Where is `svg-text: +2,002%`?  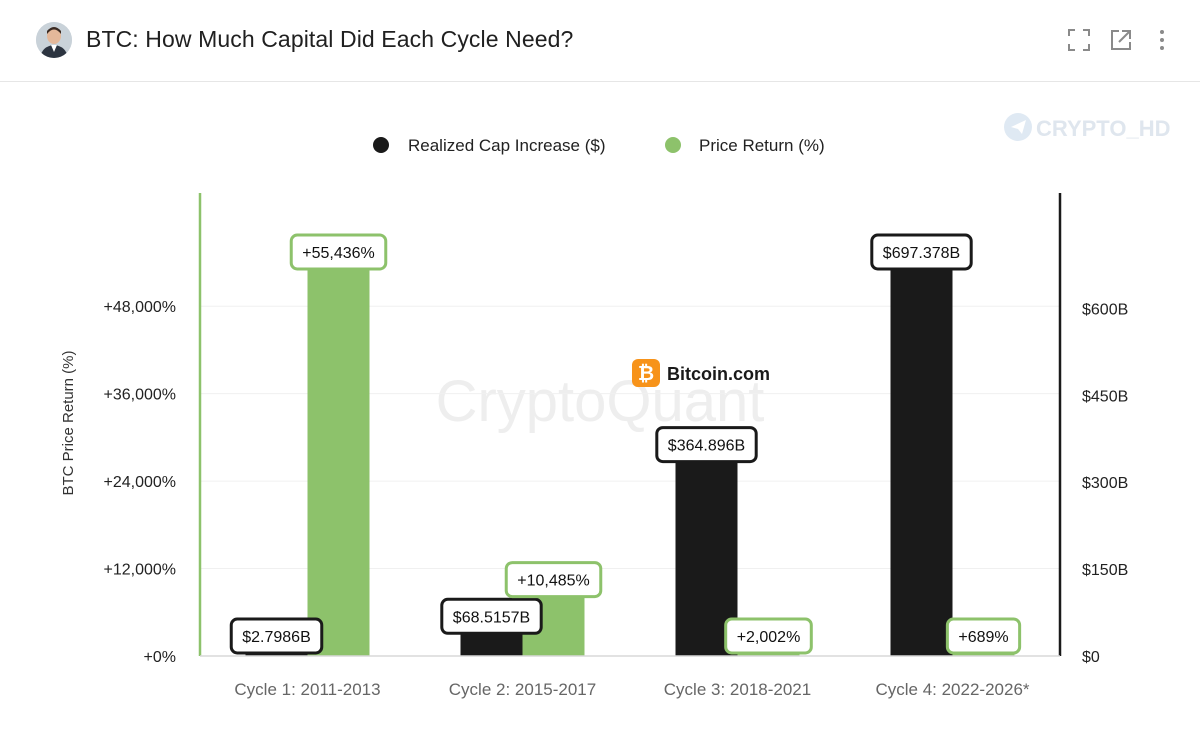
svg-text: +2,002% is located at coordinates (769, 637).